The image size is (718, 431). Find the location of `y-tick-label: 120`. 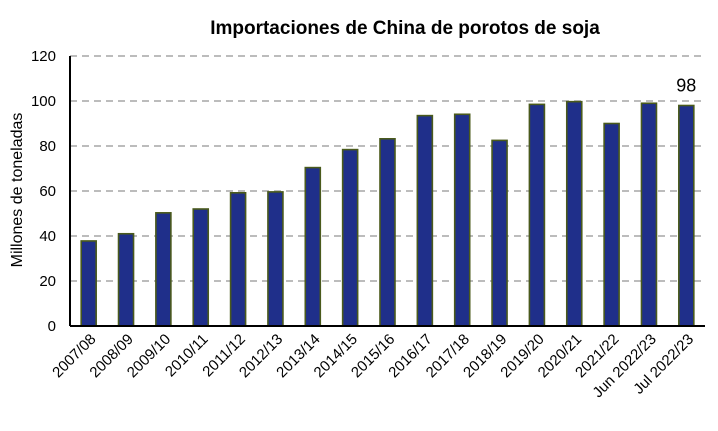

y-tick-label: 120 is located at coordinates (43, 56).